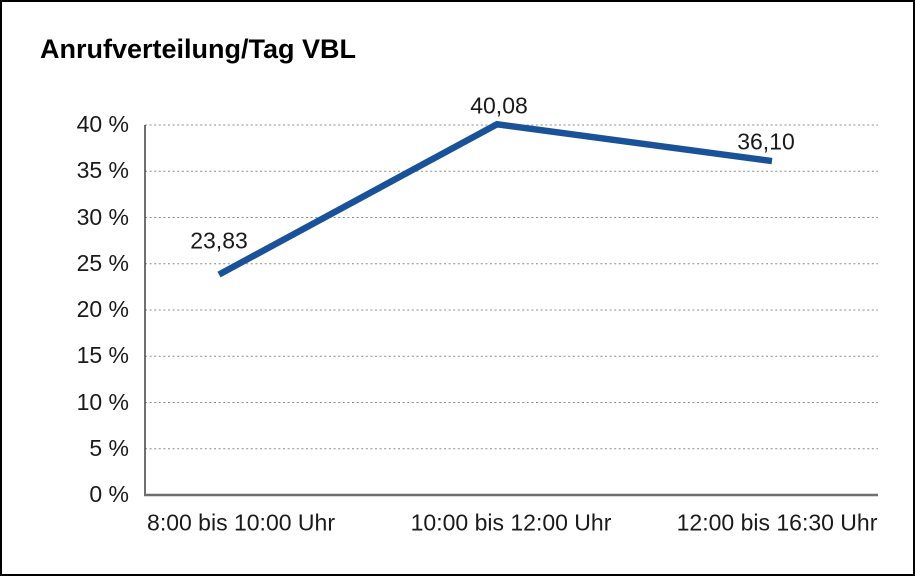  I want to click on y-axis-tick-label: 15 %, so click(102, 355).